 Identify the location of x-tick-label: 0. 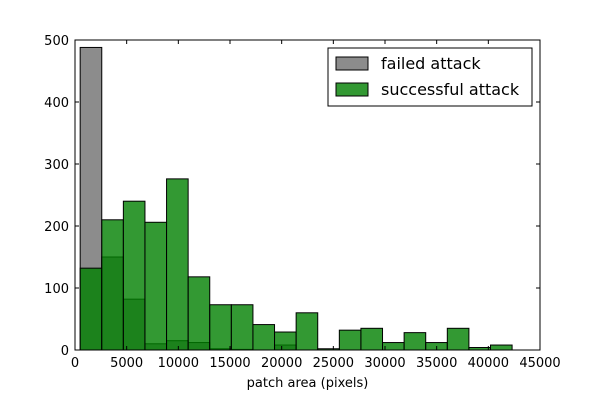
(75, 363).